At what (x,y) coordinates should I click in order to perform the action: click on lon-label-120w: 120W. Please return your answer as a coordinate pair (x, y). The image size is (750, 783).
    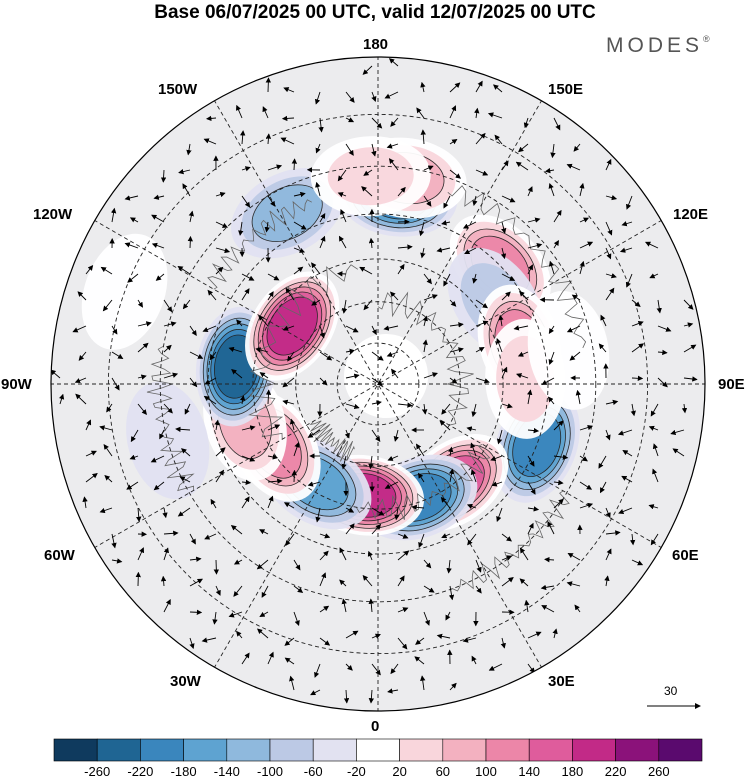
    Looking at the image, I should click on (53, 214).